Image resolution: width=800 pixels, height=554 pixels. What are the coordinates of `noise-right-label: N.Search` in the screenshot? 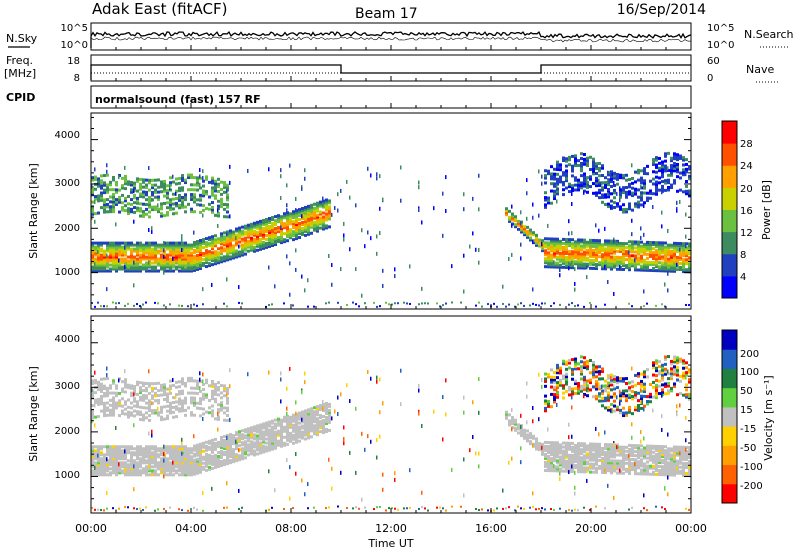 It's located at (769, 34).